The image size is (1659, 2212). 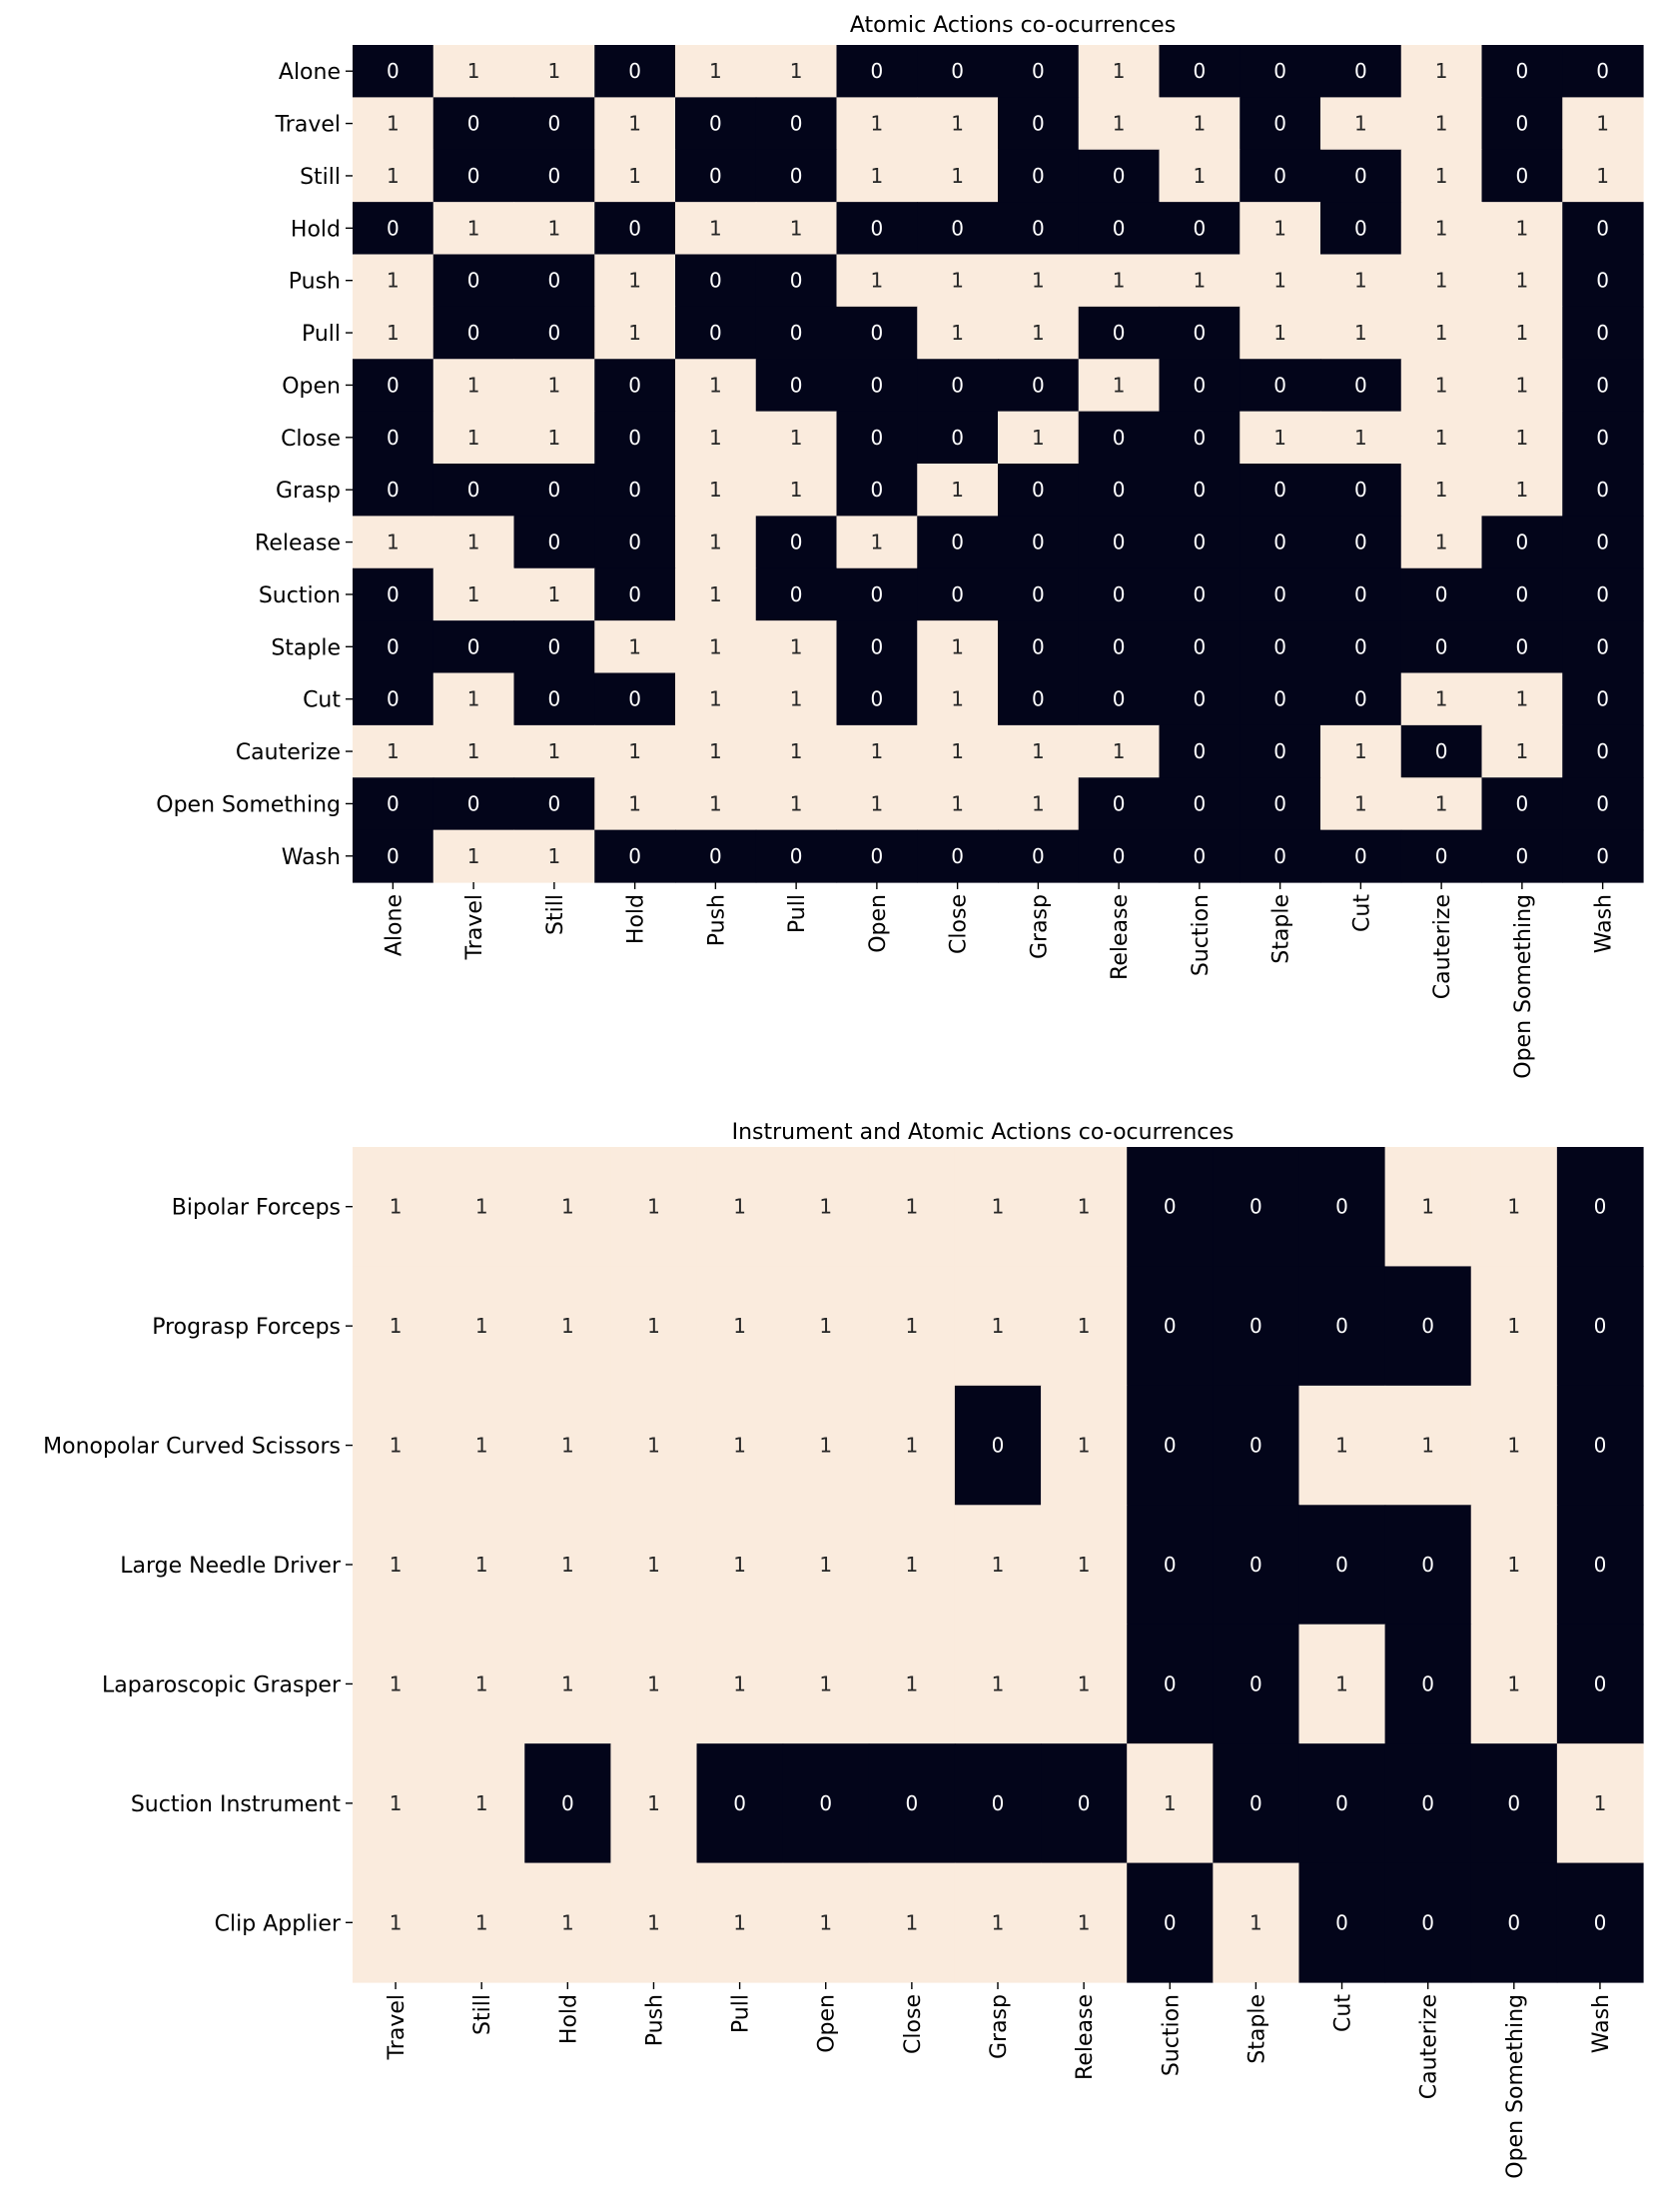 I want to click on y-tick-label: Close, so click(x=311, y=439).